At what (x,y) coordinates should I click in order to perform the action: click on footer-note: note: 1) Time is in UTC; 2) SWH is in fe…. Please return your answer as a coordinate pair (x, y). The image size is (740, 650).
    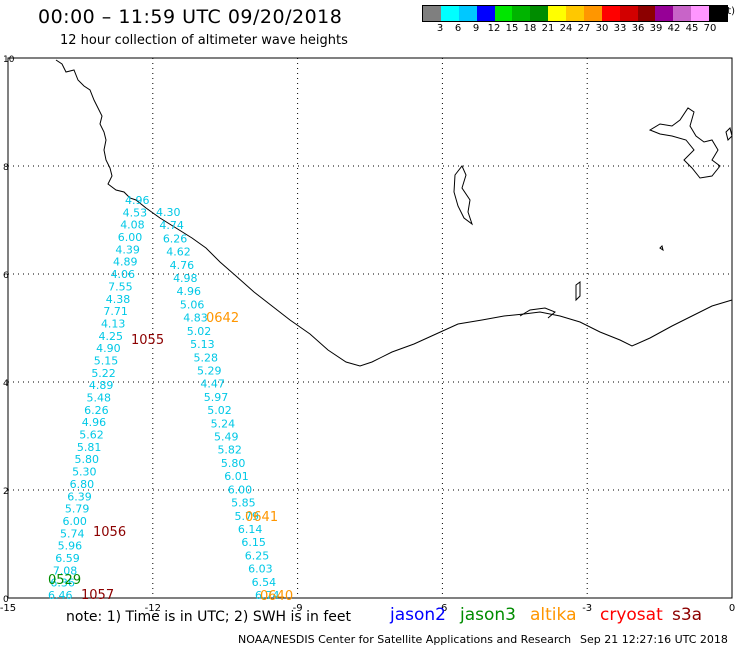
    Looking at the image, I should click on (209, 617).